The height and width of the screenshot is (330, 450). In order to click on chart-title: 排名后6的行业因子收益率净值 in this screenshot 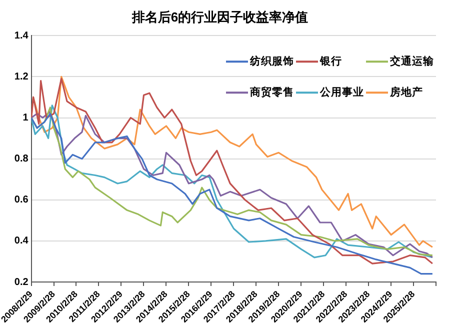, I will do `click(219, 16)`.